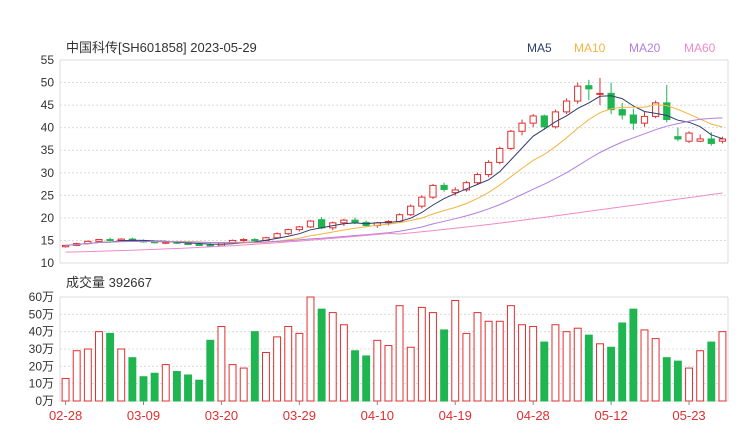 This screenshot has height=440, width=740. Describe the element at coordinates (44, 401) in the screenshot. I see `volume-tick-label: 0万` at that location.